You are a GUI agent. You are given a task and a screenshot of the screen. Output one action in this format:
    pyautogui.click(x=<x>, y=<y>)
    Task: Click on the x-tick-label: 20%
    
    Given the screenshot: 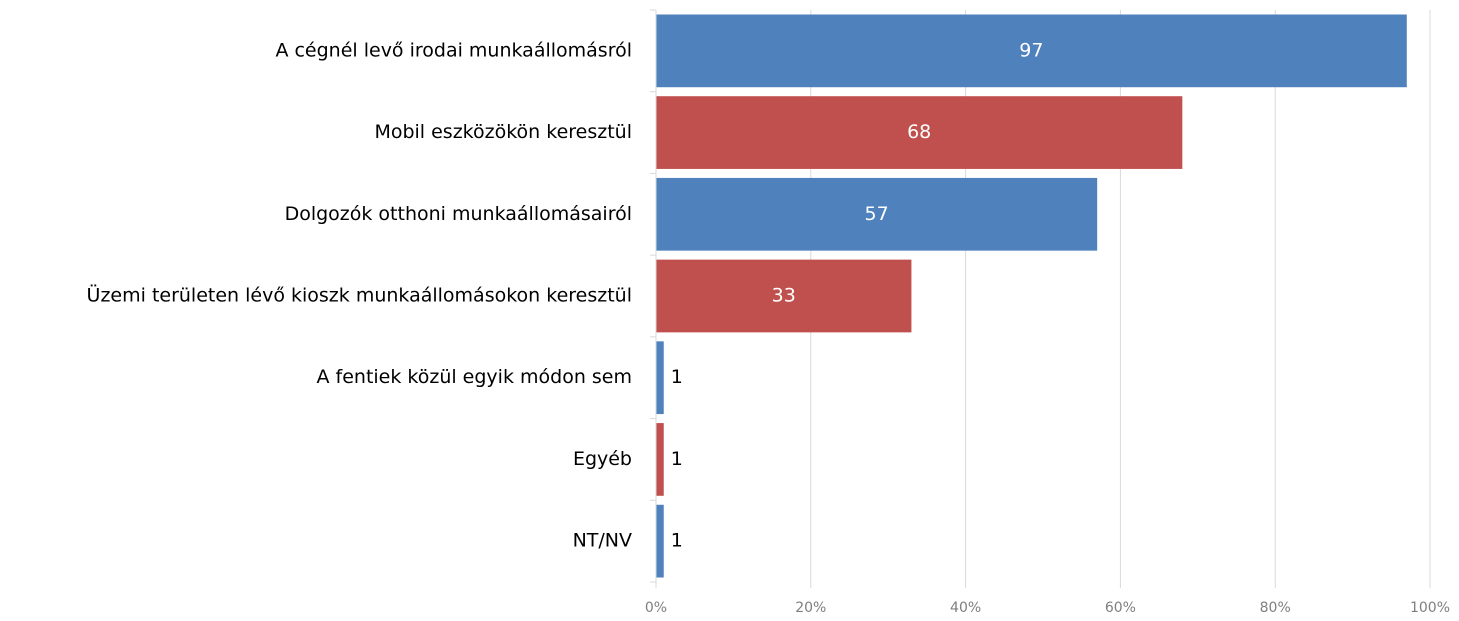 What is the action you would take?
    pyautogui.click(x=810, y=608)
    